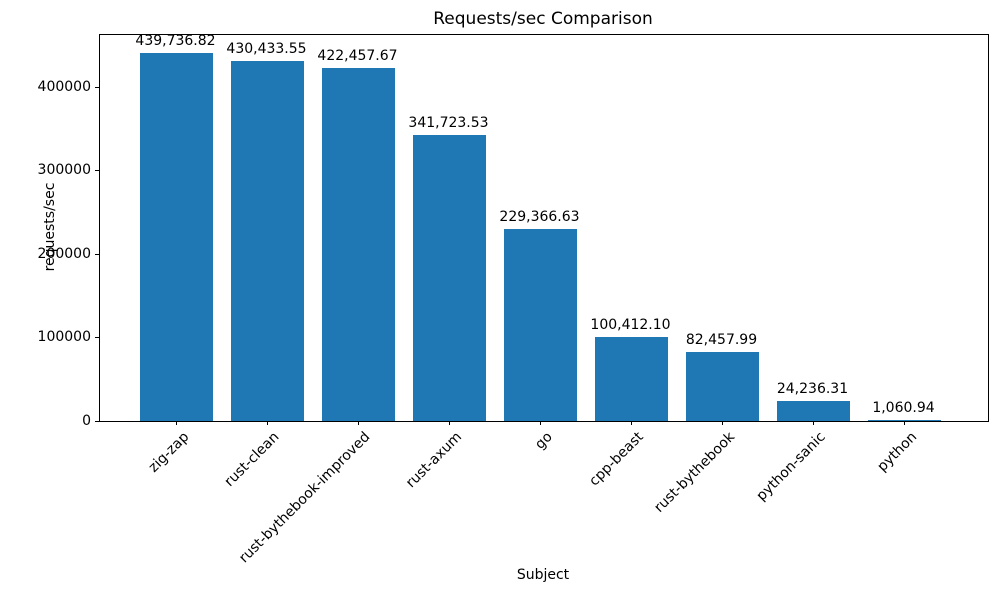 This screenshot has width=1000, height=600. I want to click on y-tick-label: 100000, so click(64, 337).